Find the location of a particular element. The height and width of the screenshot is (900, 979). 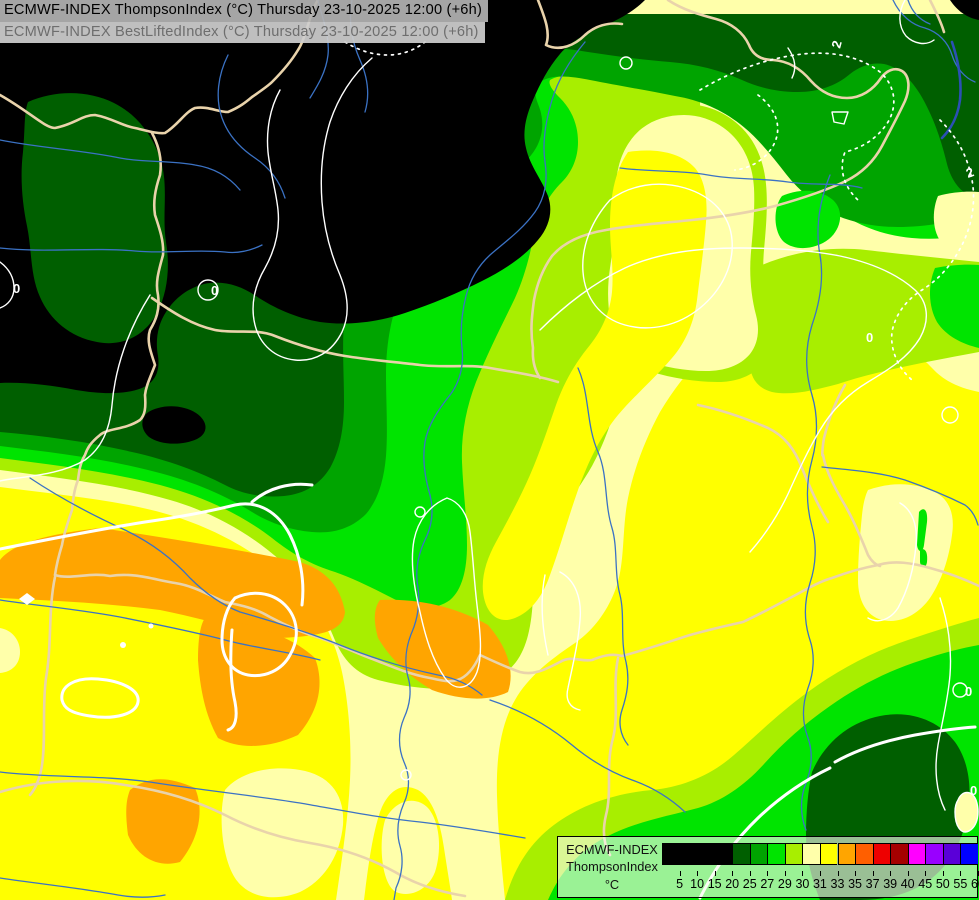

legend-tick-label: 50 is located at coordinates (942, 884).